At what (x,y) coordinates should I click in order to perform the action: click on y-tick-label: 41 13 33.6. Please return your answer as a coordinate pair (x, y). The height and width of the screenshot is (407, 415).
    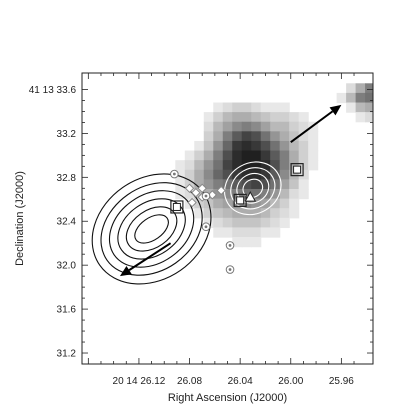
    Looking at the image, I should click on (53, 90).